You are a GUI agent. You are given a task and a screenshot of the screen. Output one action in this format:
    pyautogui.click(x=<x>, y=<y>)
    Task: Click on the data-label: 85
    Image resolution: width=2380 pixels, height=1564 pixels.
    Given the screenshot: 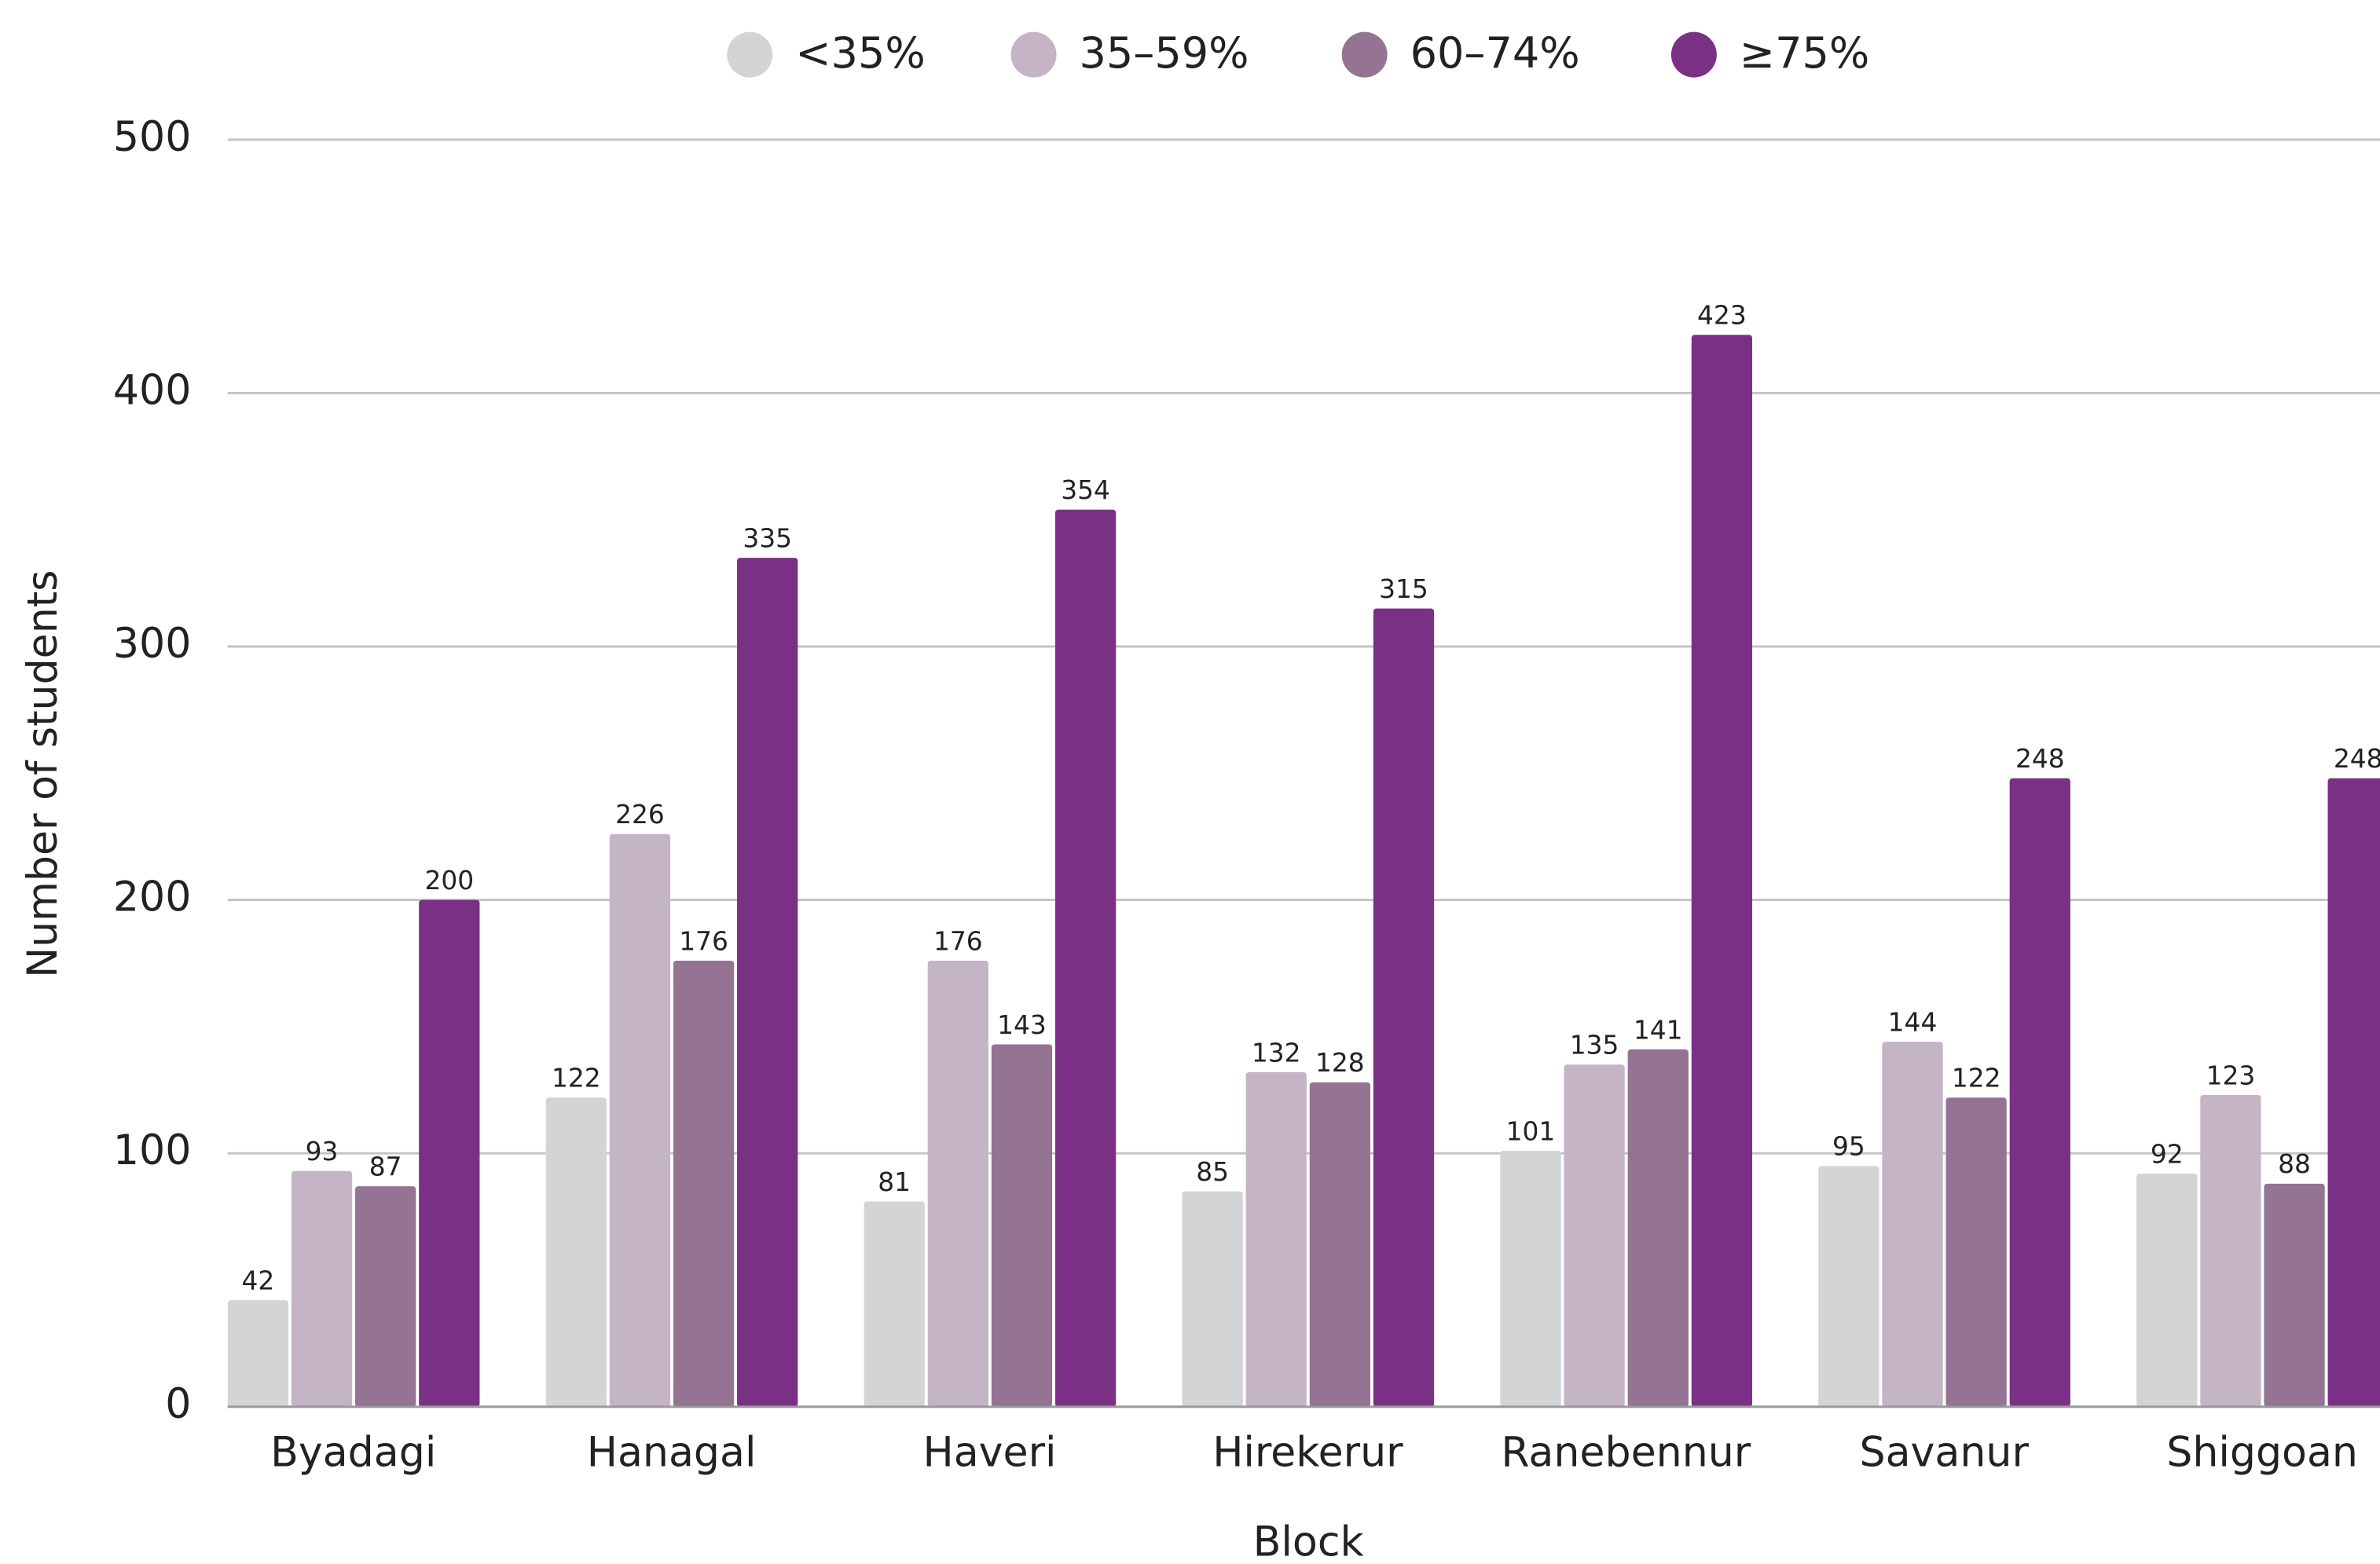 What is the action you would take?
    pyautogui.click(x=1212, y=1172)
    